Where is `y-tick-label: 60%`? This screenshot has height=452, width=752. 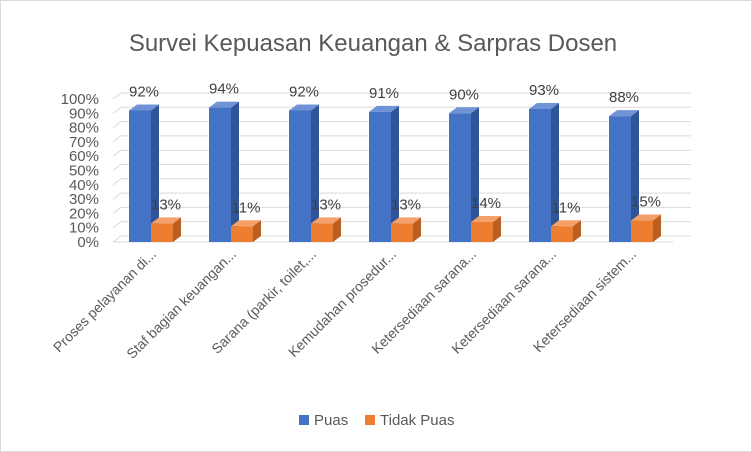 y-tick-label: 60% is located at coordinates (84, 156).